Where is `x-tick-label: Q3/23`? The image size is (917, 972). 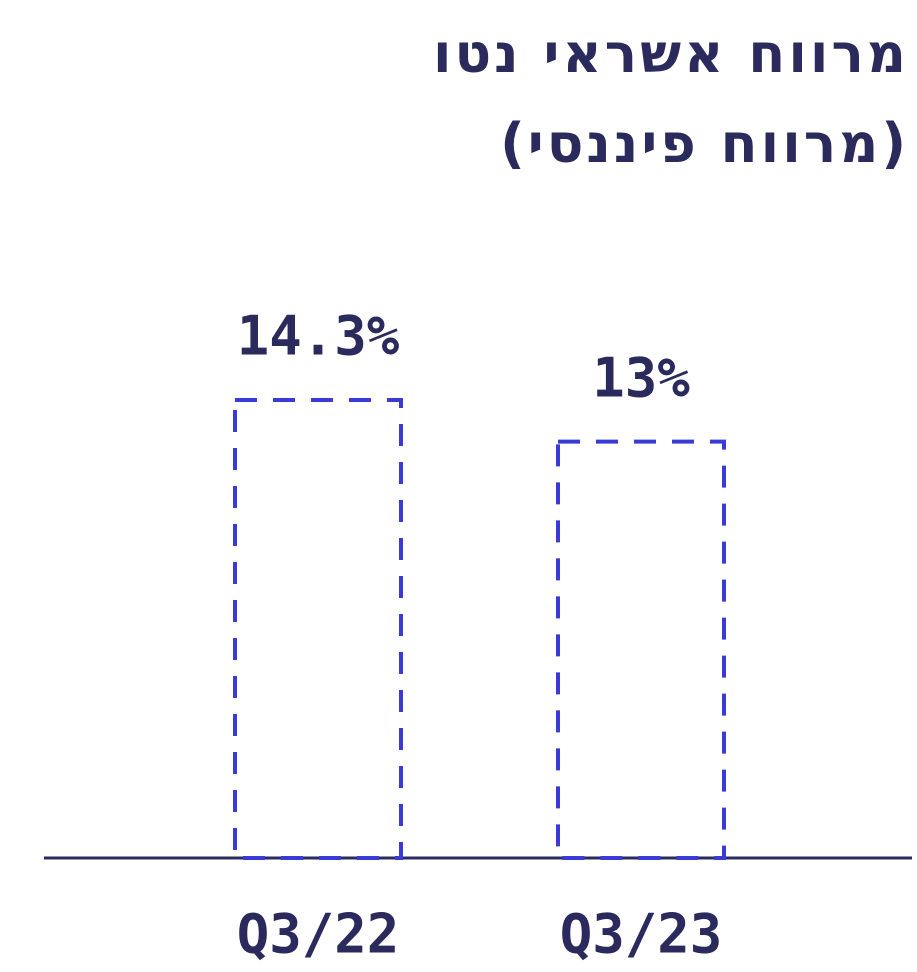 x-tick-label: Q3/23 is located at coordinates (641, 934).